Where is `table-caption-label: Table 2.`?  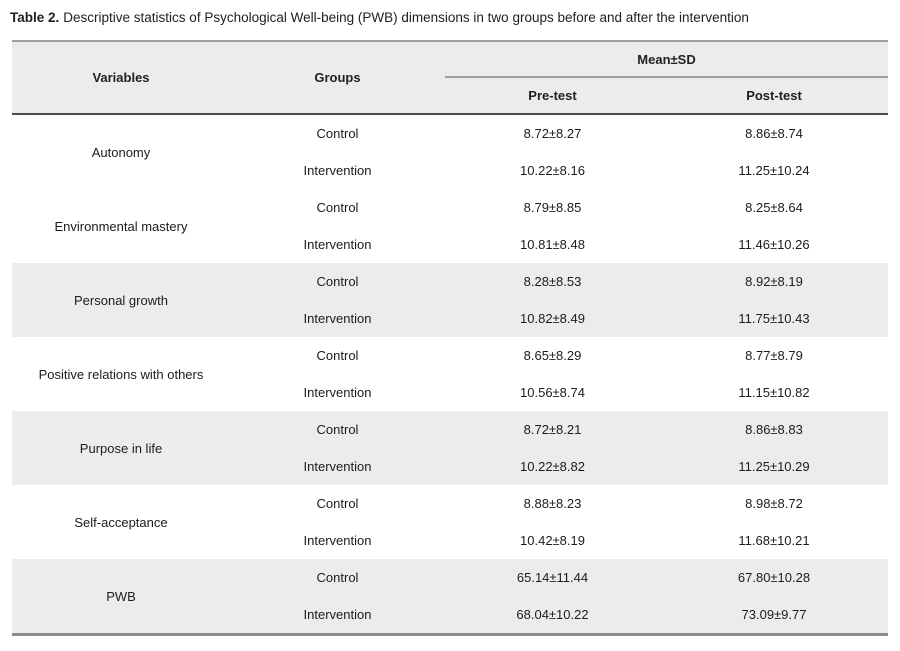
table-caption-label: Table 2. is located at coordinates (35, 17).